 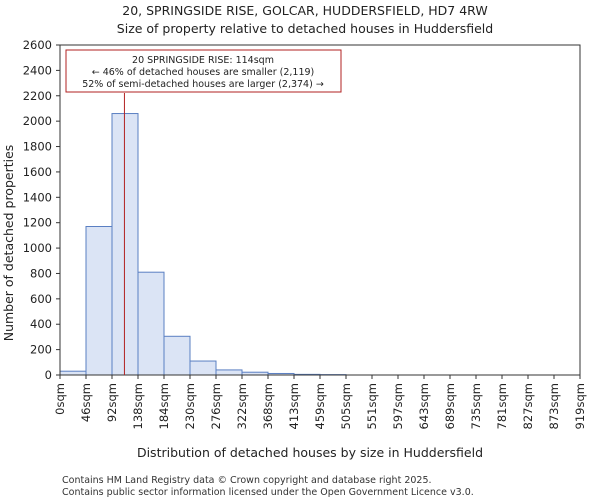 What do you see at coordinates (37, 172) in the screenshot?
I see `y-tick-label: 1600` at bounding box center [37, 172].